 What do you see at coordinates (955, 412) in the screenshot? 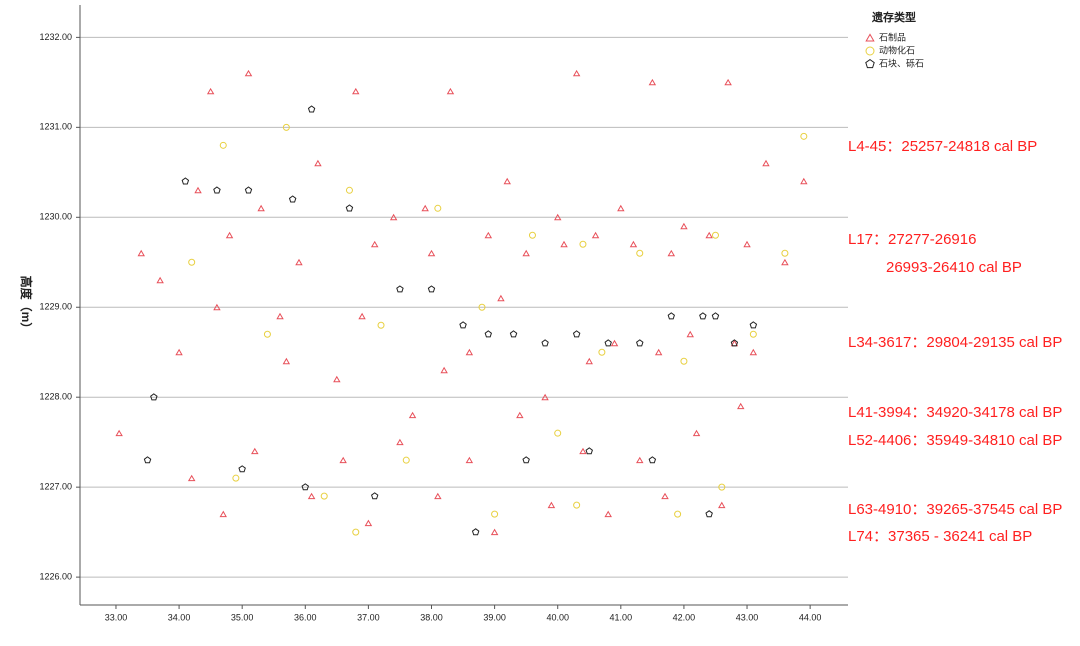
I see `annotation: L41-3994：34920-34178 cal BP` at bounding box center [955, 412].